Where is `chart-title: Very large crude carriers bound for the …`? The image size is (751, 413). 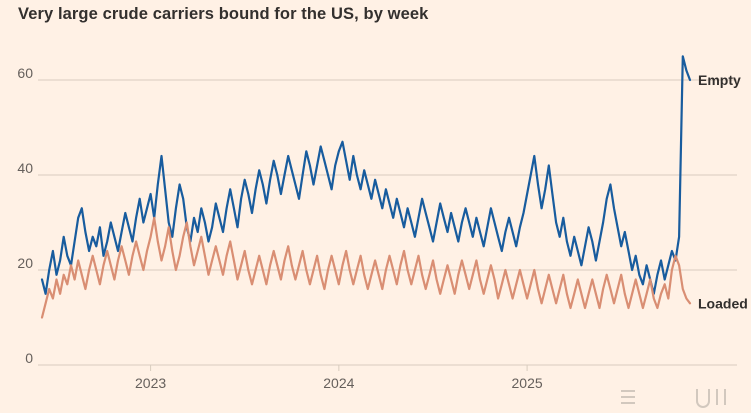 chart-title: Very large crude carriers bound for the … is located at coordinates (223, 14).